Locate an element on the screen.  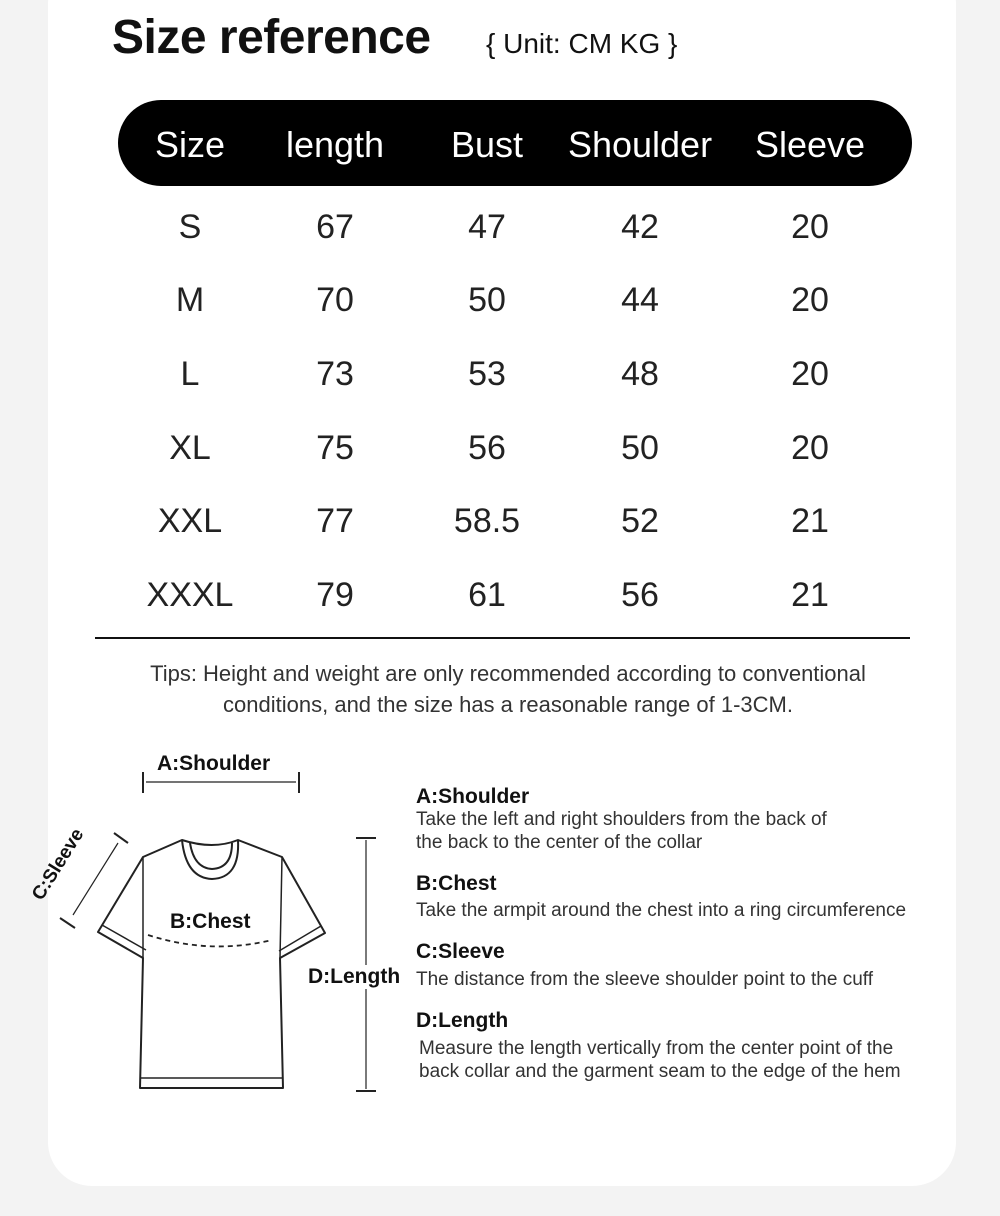
table-cell: 44 is located at coordinates (640, 300).